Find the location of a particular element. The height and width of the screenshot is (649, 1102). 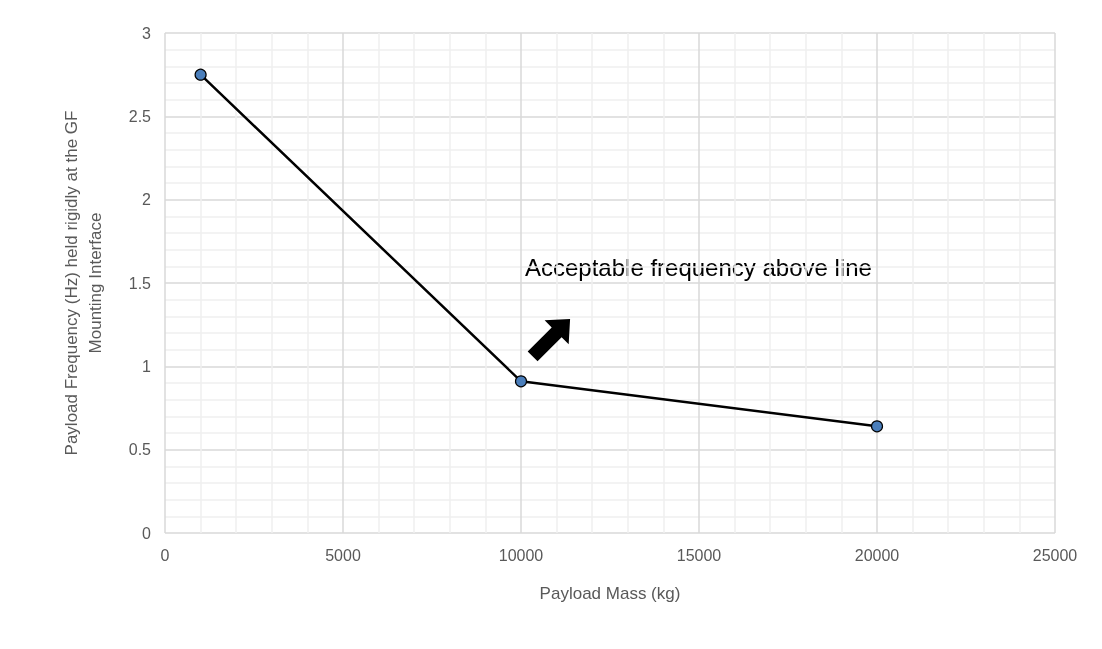

y-tick-label: 3 is located at coordinates (147, 33).